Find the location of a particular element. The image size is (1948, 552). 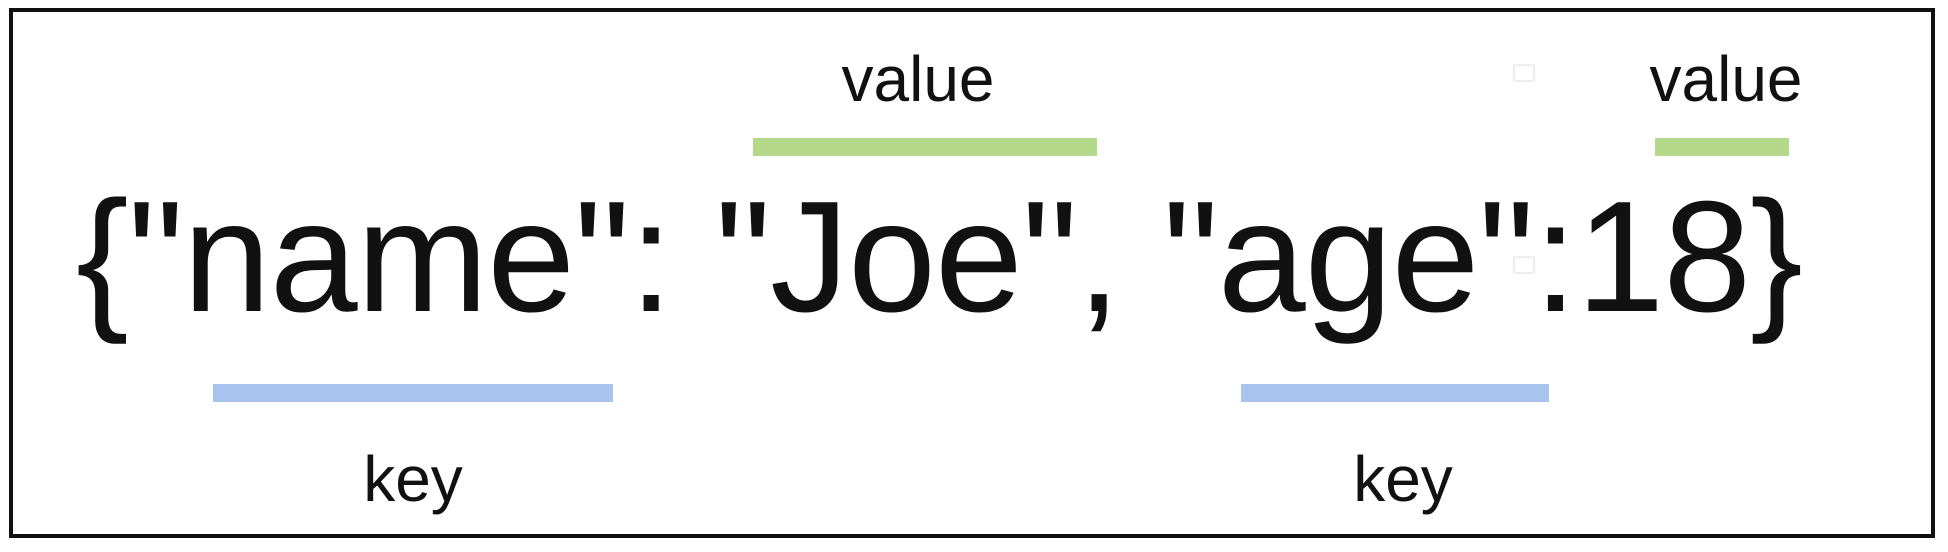

json-key-age: "age" is located at coordinates (1348, 257).